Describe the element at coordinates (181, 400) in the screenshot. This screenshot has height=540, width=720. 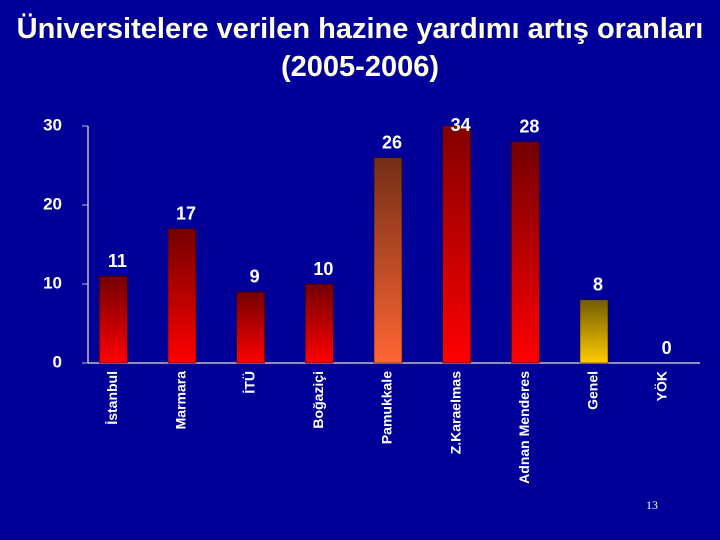
I see `x-tick-label: Marmara` at that location.